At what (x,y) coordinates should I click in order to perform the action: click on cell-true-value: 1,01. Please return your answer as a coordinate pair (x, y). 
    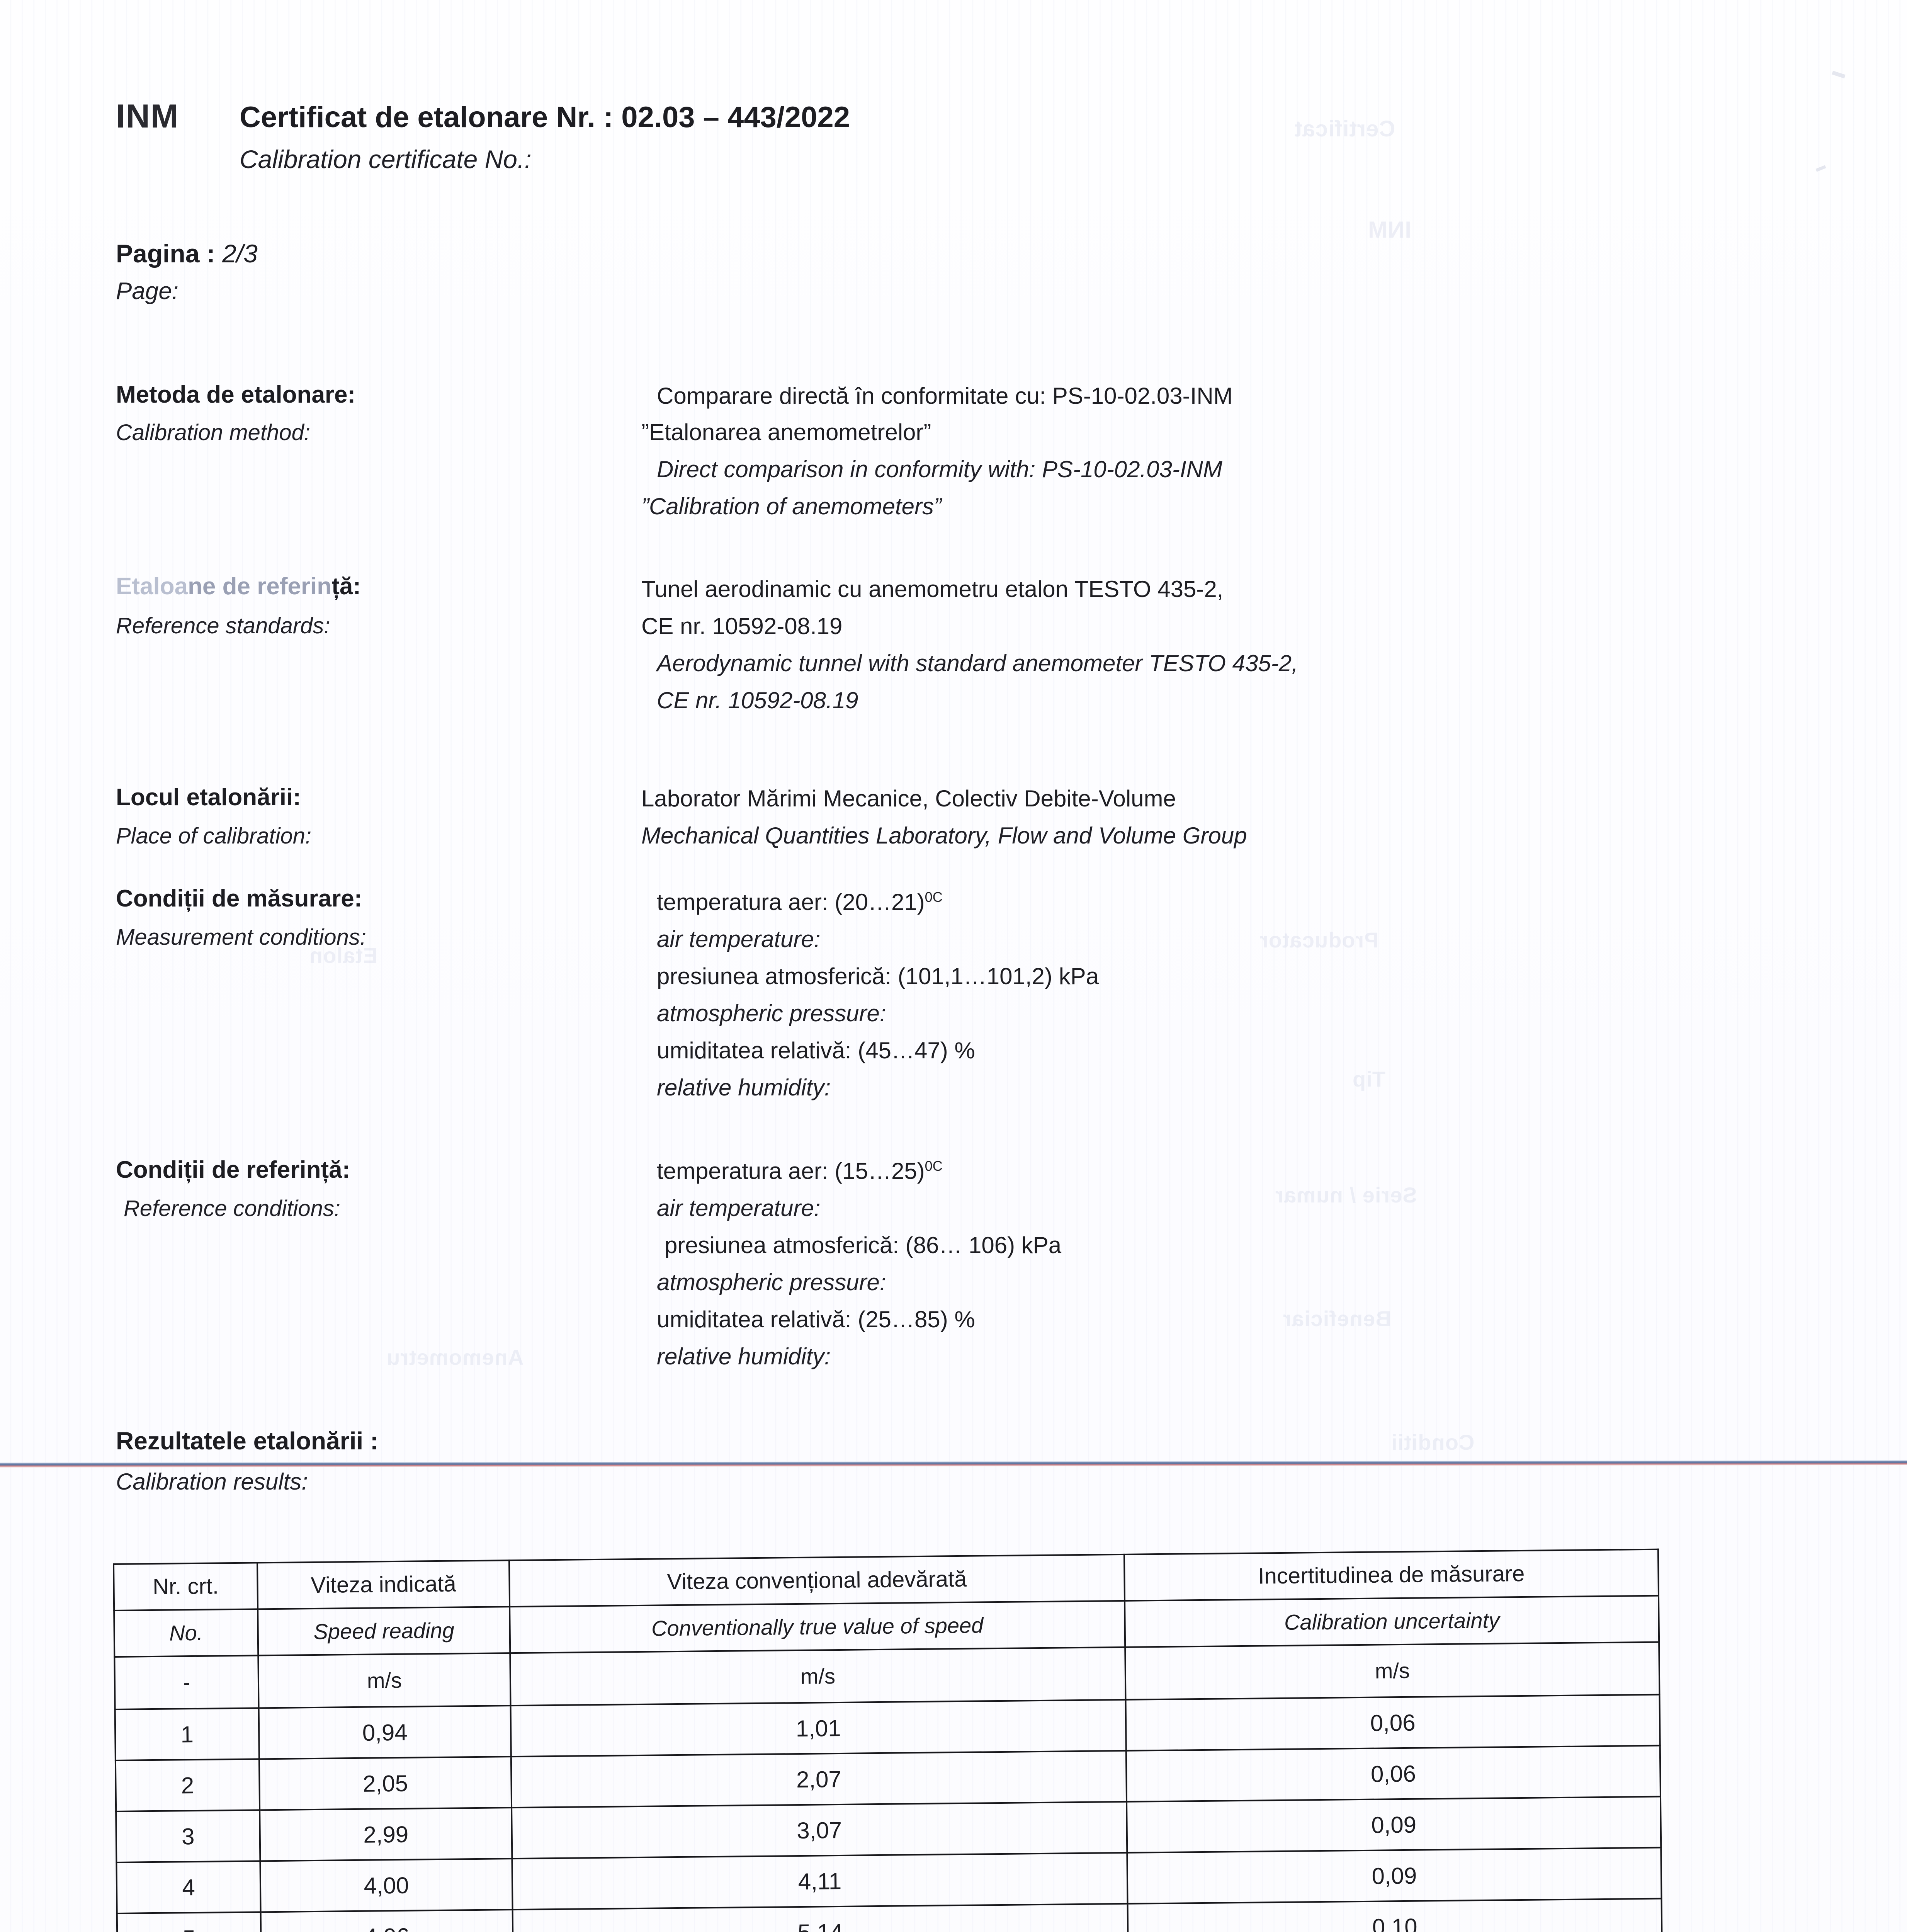
    Looking at the image, I should click on (818, 1728).